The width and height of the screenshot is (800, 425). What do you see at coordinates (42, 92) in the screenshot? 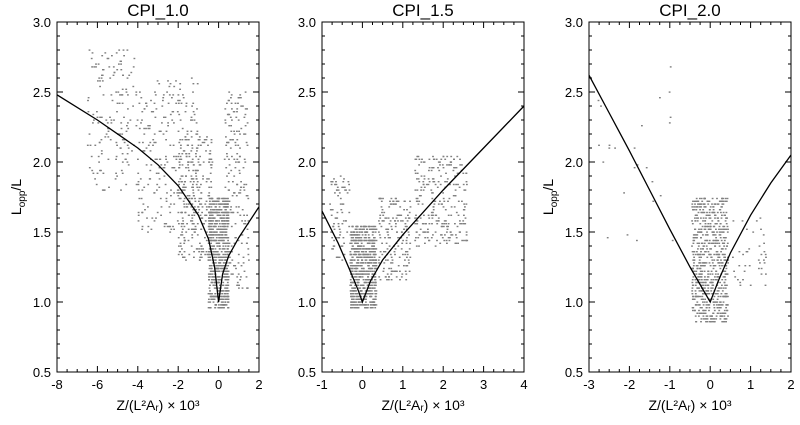
I see `y-tick-label: 2.5` at bounding box center [42, 92].